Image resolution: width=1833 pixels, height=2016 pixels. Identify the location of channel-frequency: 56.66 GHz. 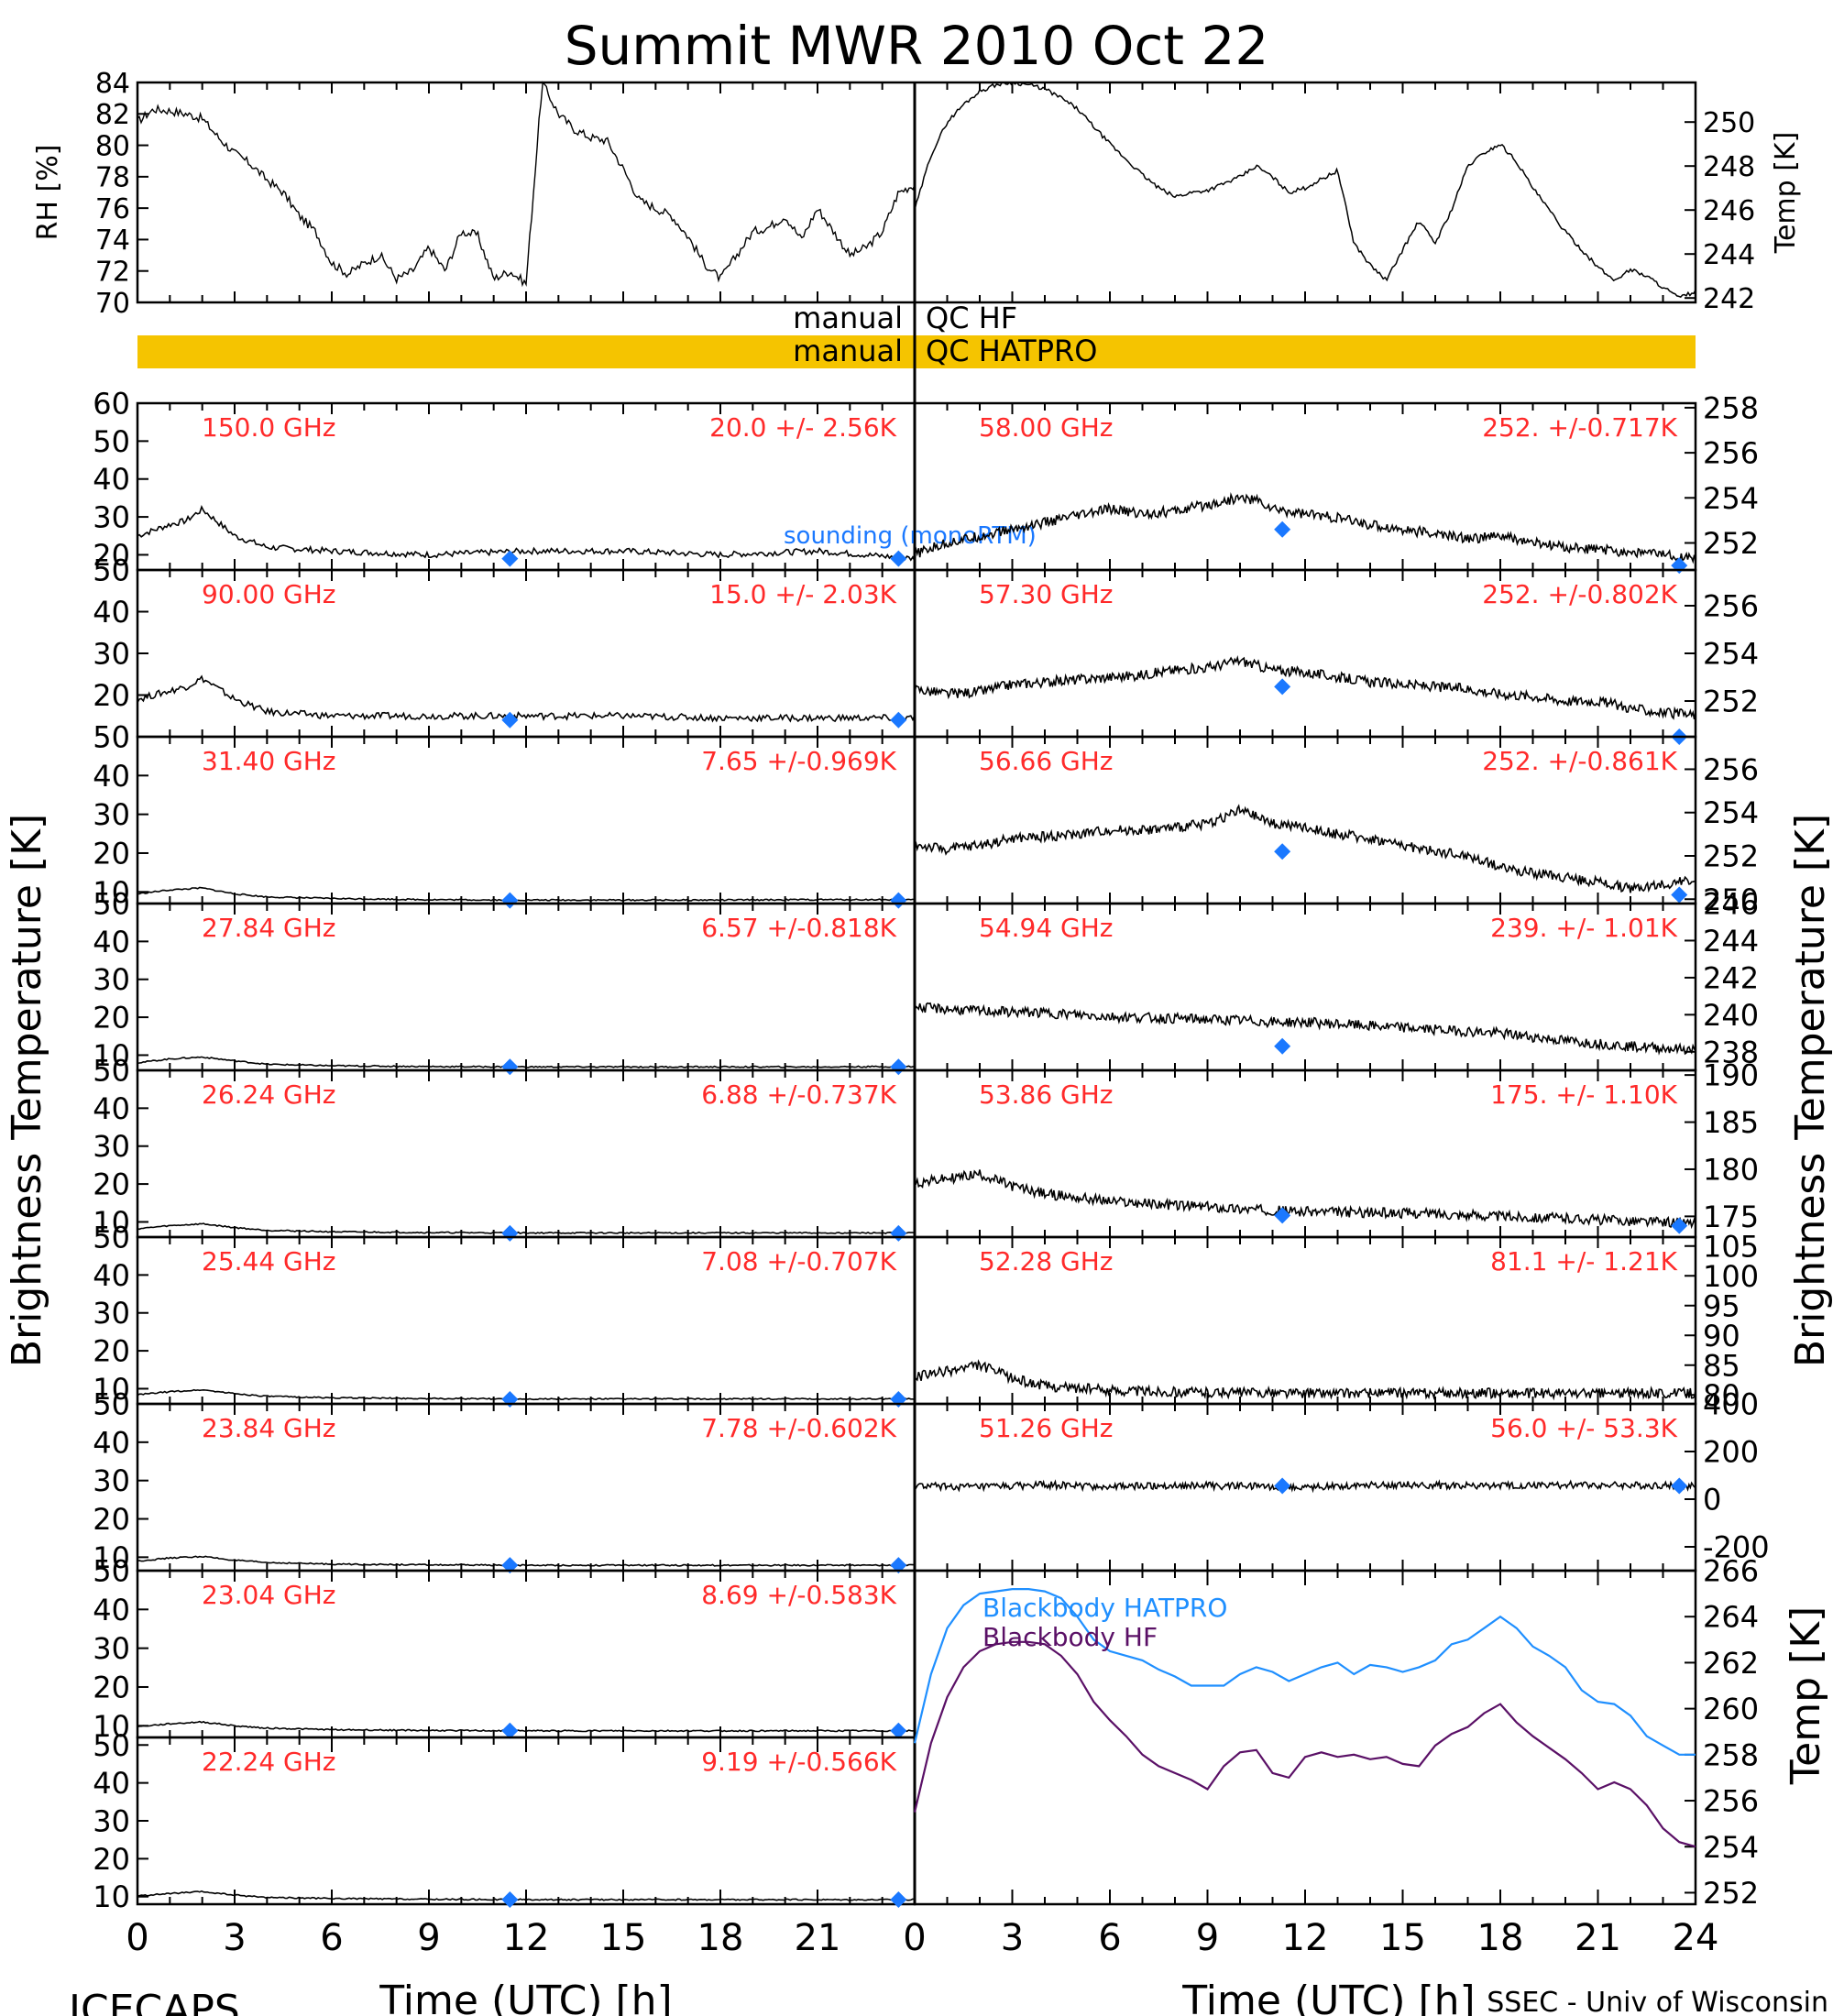
(1046, 761).